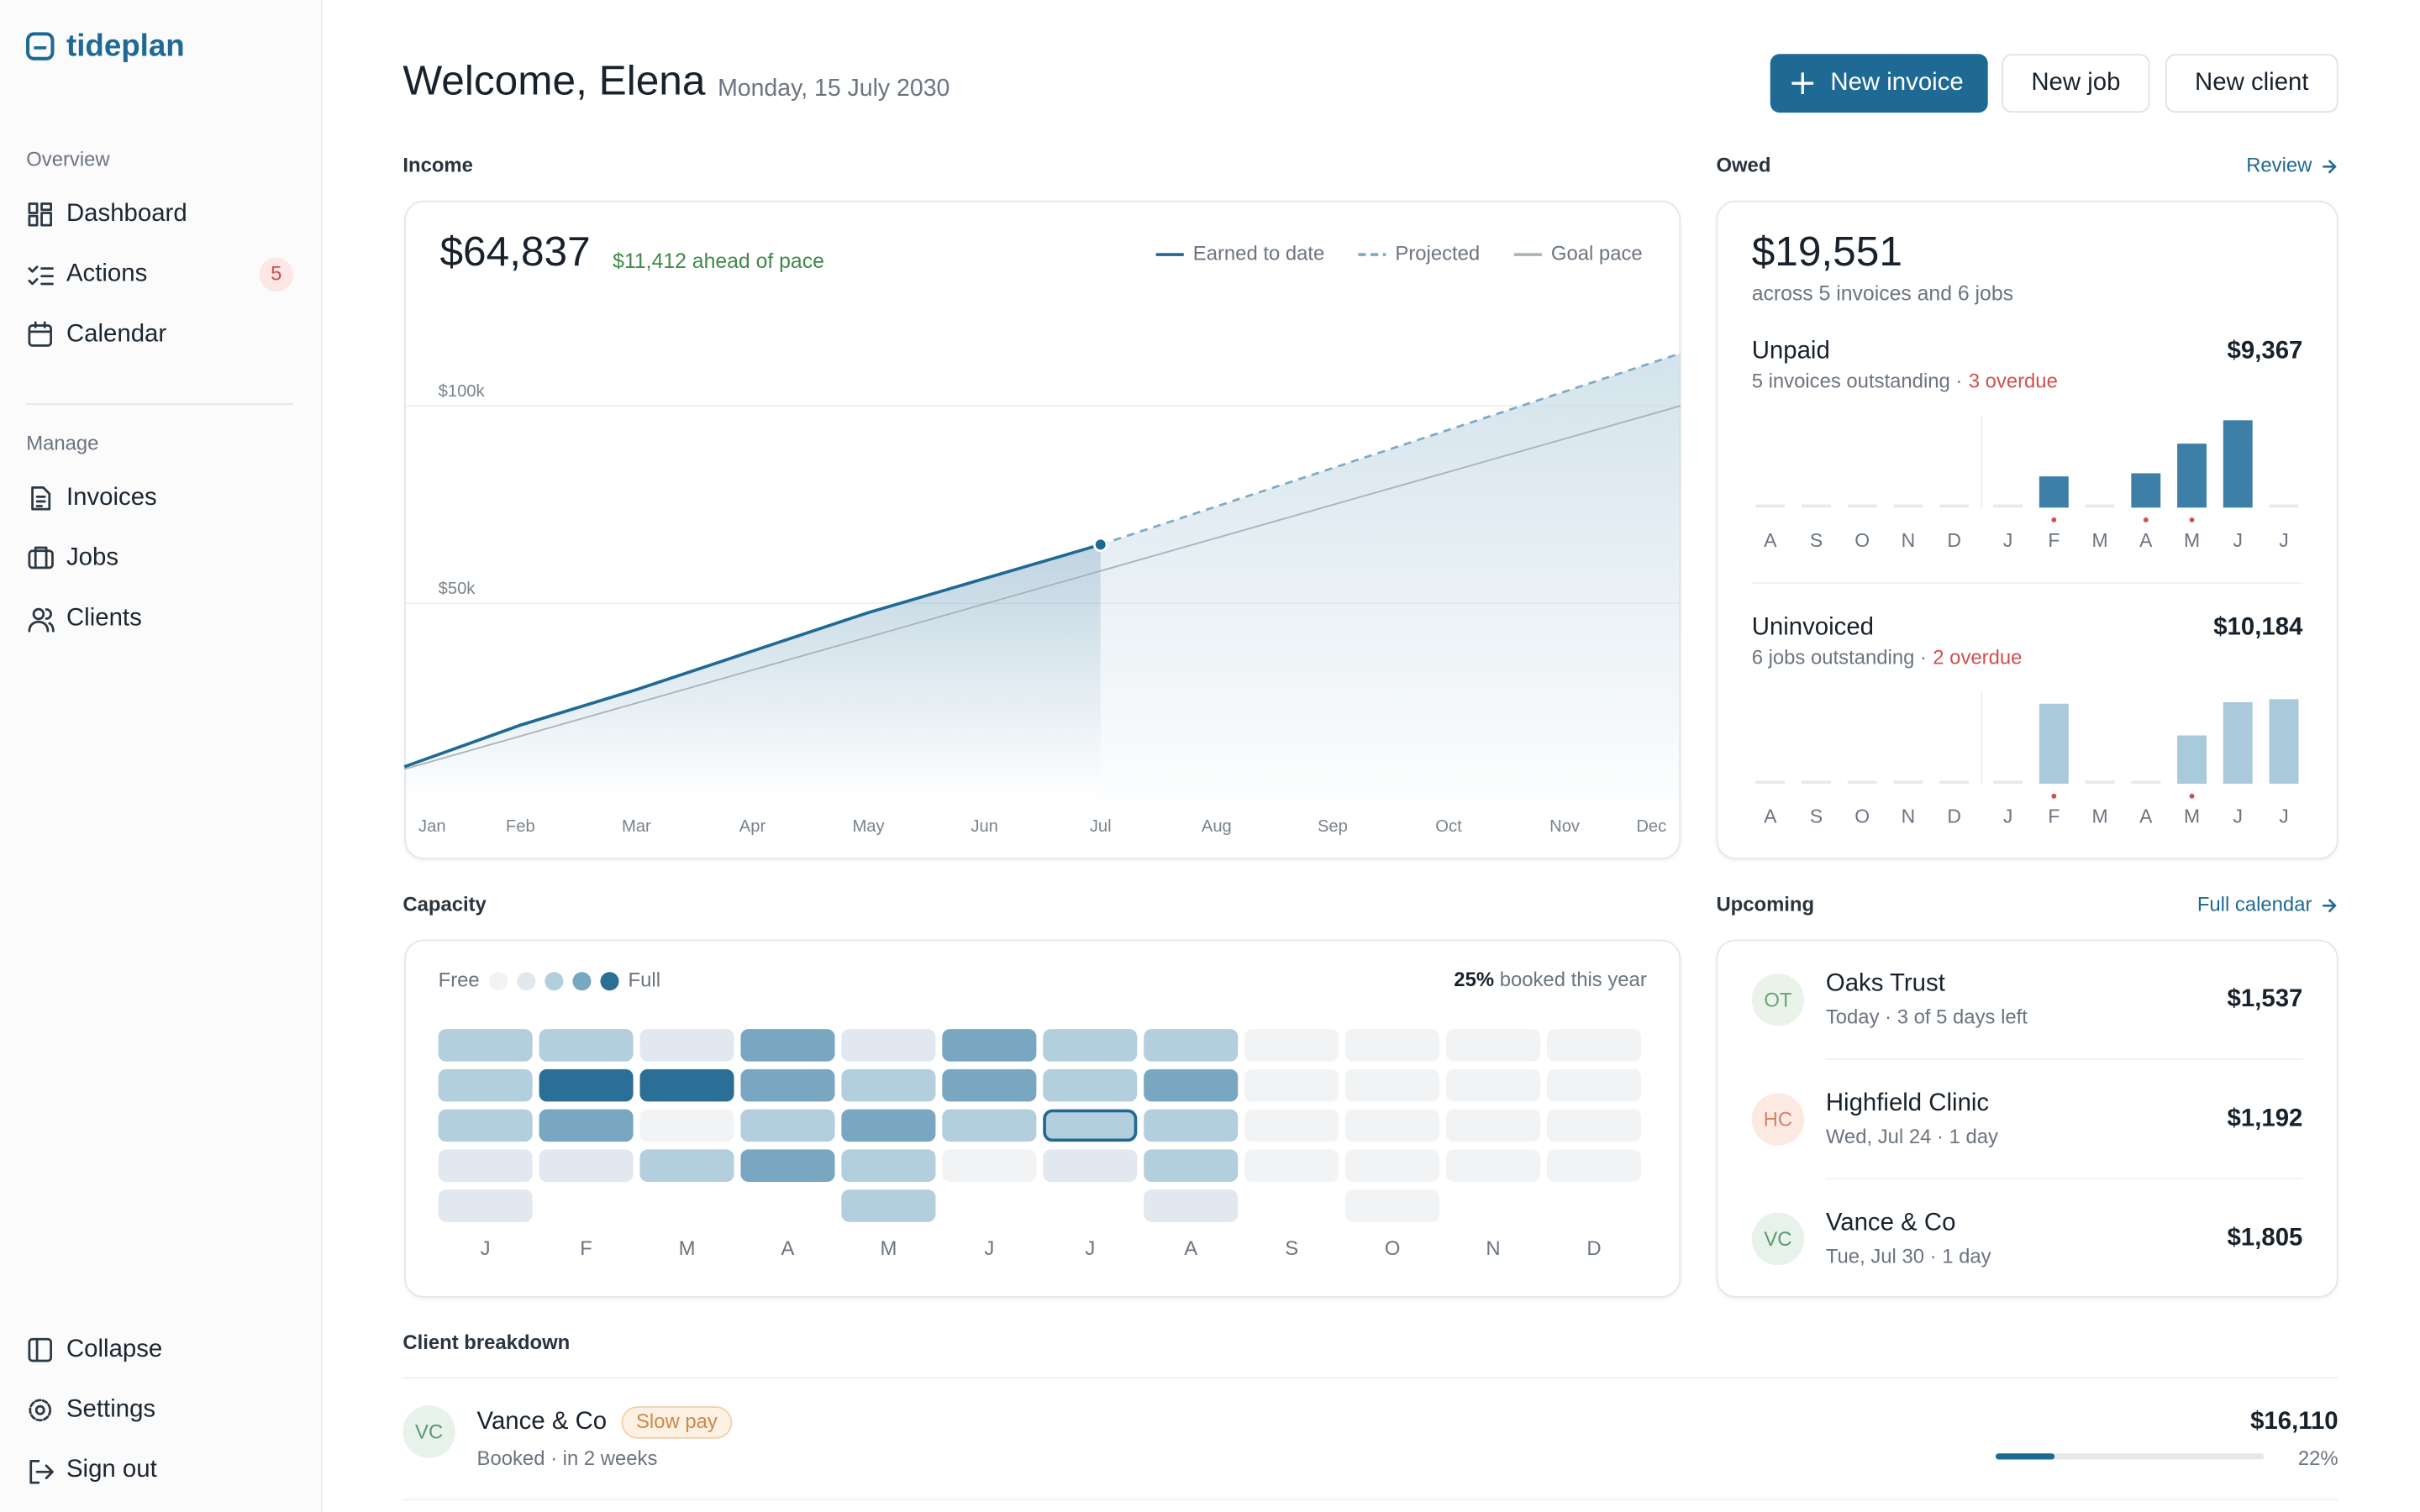  What do you see at coordinates (2279, 166) in the screenshot?
I see `link-review: Review` at bounding box center [2279, 166].